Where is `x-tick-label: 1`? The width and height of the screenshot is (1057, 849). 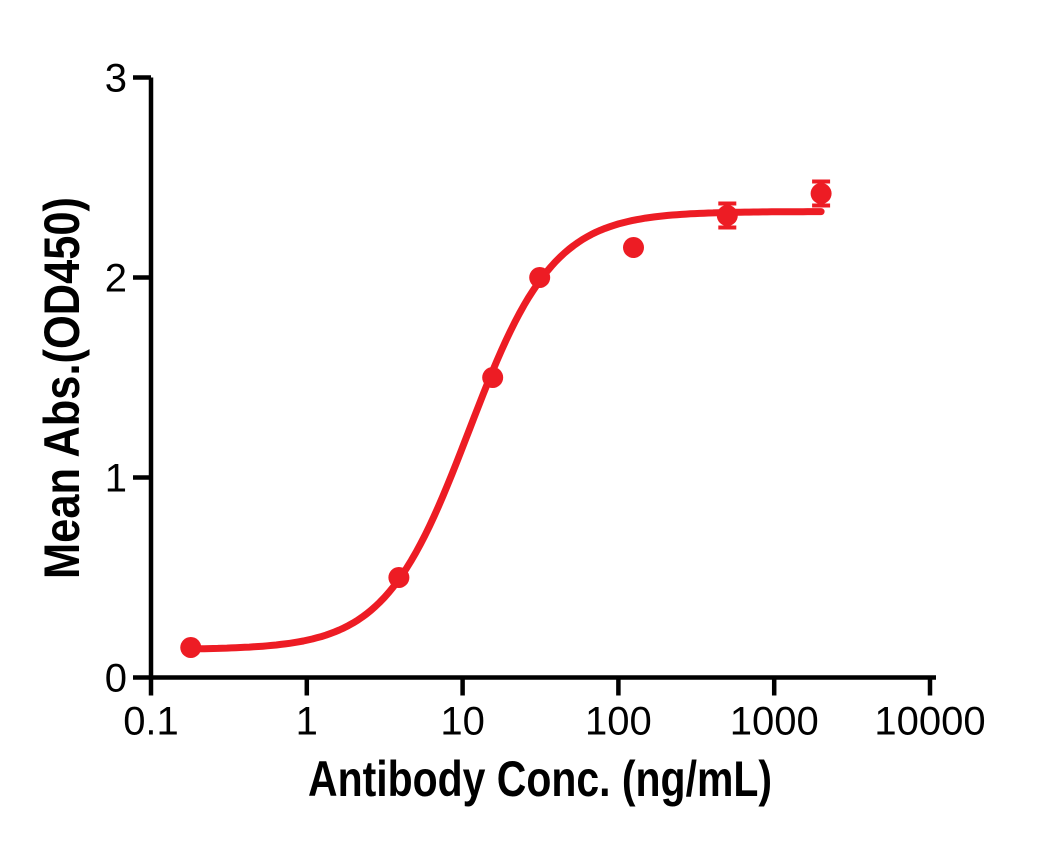 x-tick-label: 1 is located at coordinates (307, 722).